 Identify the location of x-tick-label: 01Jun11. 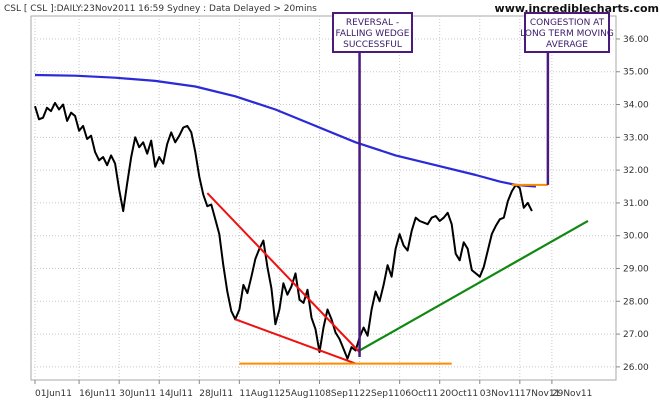
(53, 394).